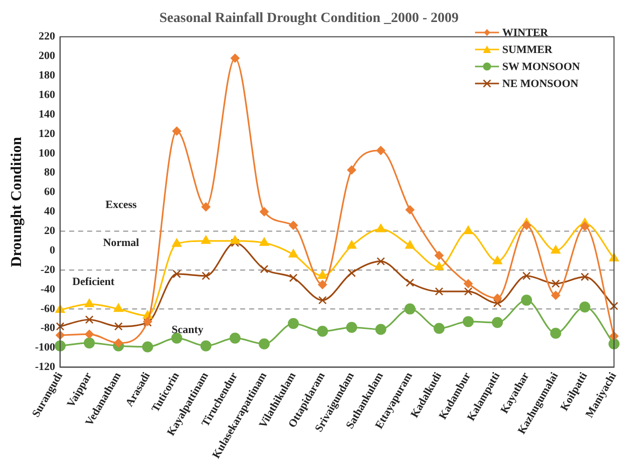 Image resolution: width=640 pixels, height=470 pixels. What do you see at coordinates (47, 76) in the screenshot?
I see `y-tick-label: 180` at bounding box center [47, 76].